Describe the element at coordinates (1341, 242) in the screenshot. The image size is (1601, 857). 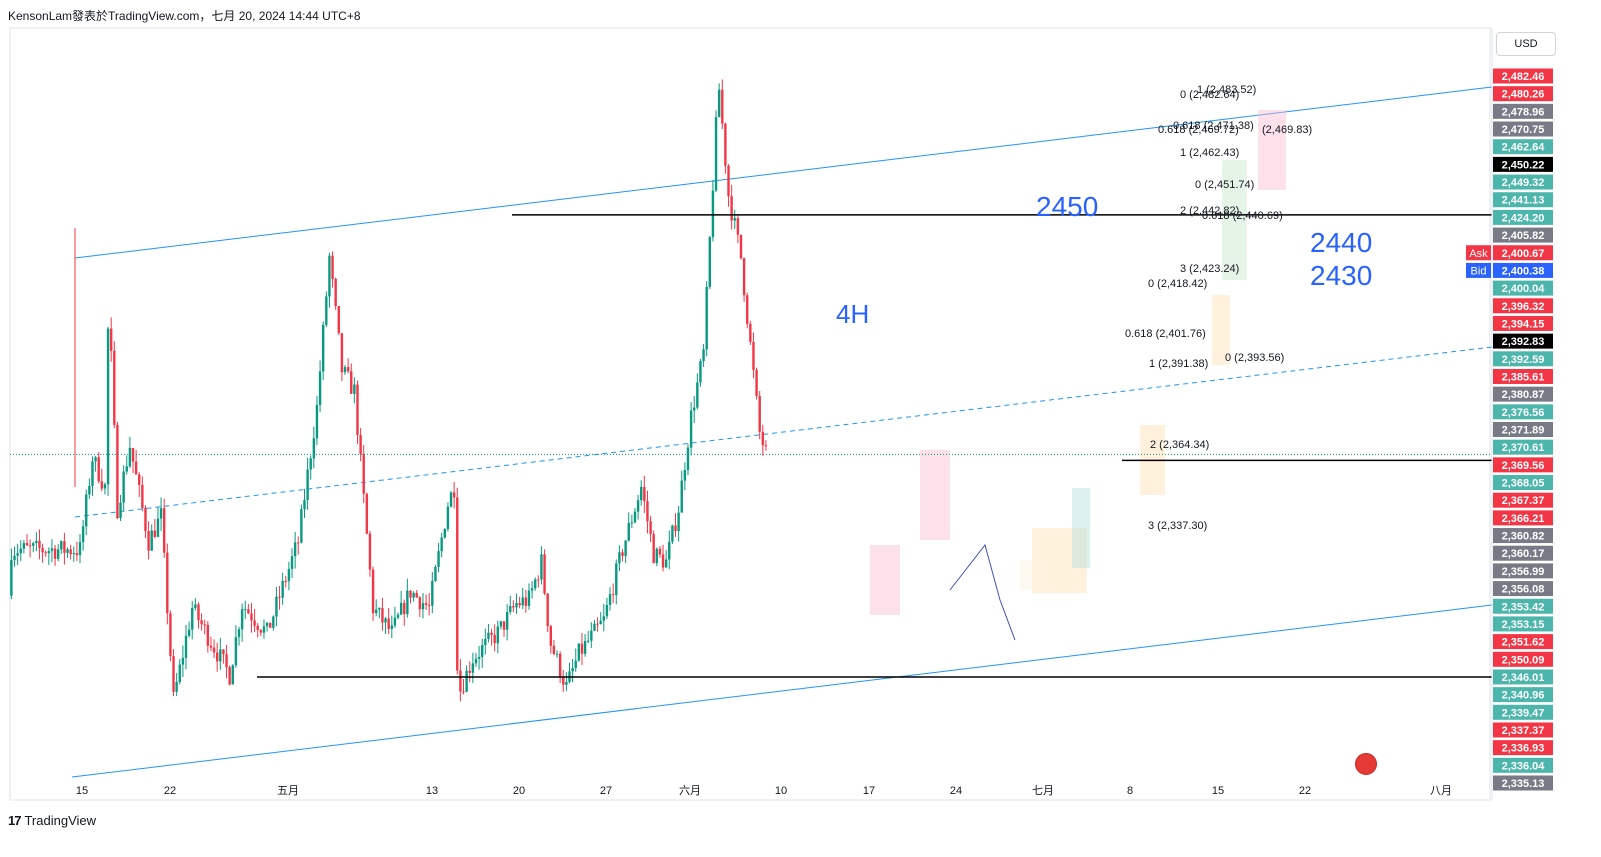
I see `annotation-2440: 2440` at that location.